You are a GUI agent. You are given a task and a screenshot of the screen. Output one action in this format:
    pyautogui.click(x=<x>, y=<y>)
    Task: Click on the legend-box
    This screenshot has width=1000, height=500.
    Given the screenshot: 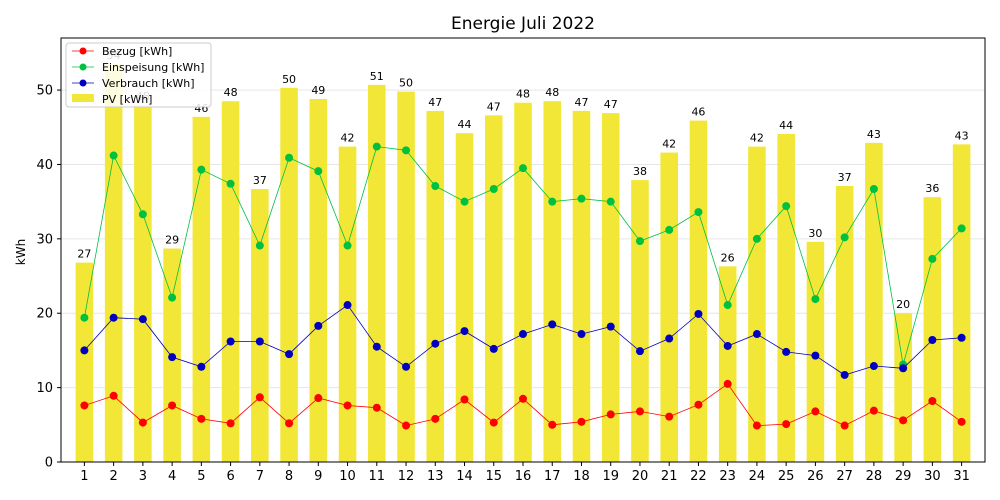 What is the action you would take?
    pyautogui.click(x=138, y=75)
    